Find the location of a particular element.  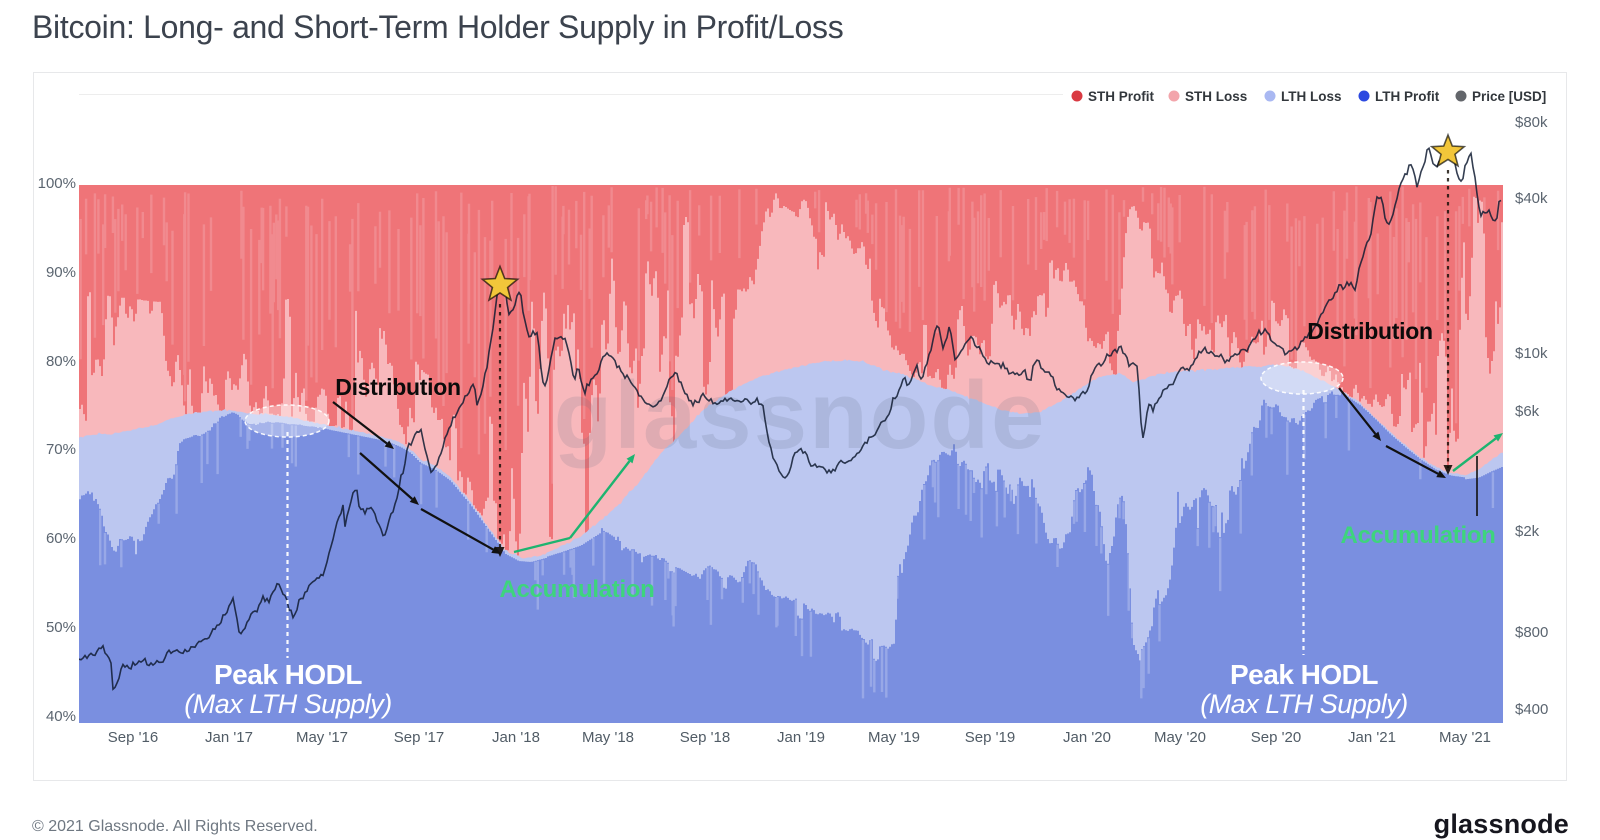

svg-text: STH Profit is located at coordinates (1121, 96).